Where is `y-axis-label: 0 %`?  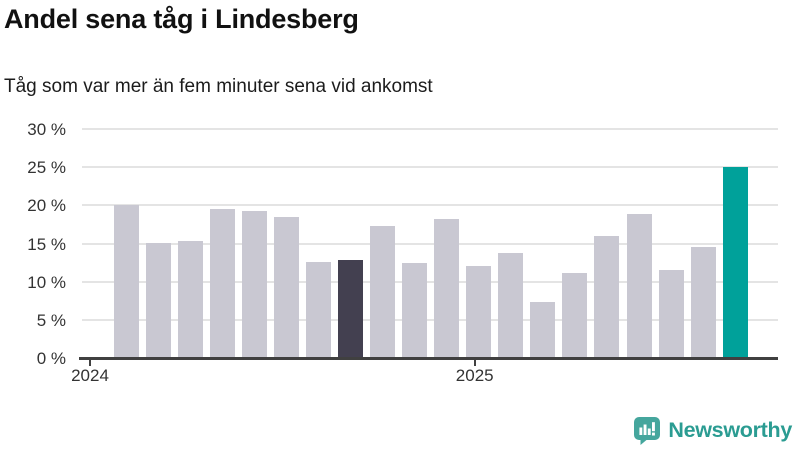 y-axis-label: 0 % is located at coordinates (51, 358).